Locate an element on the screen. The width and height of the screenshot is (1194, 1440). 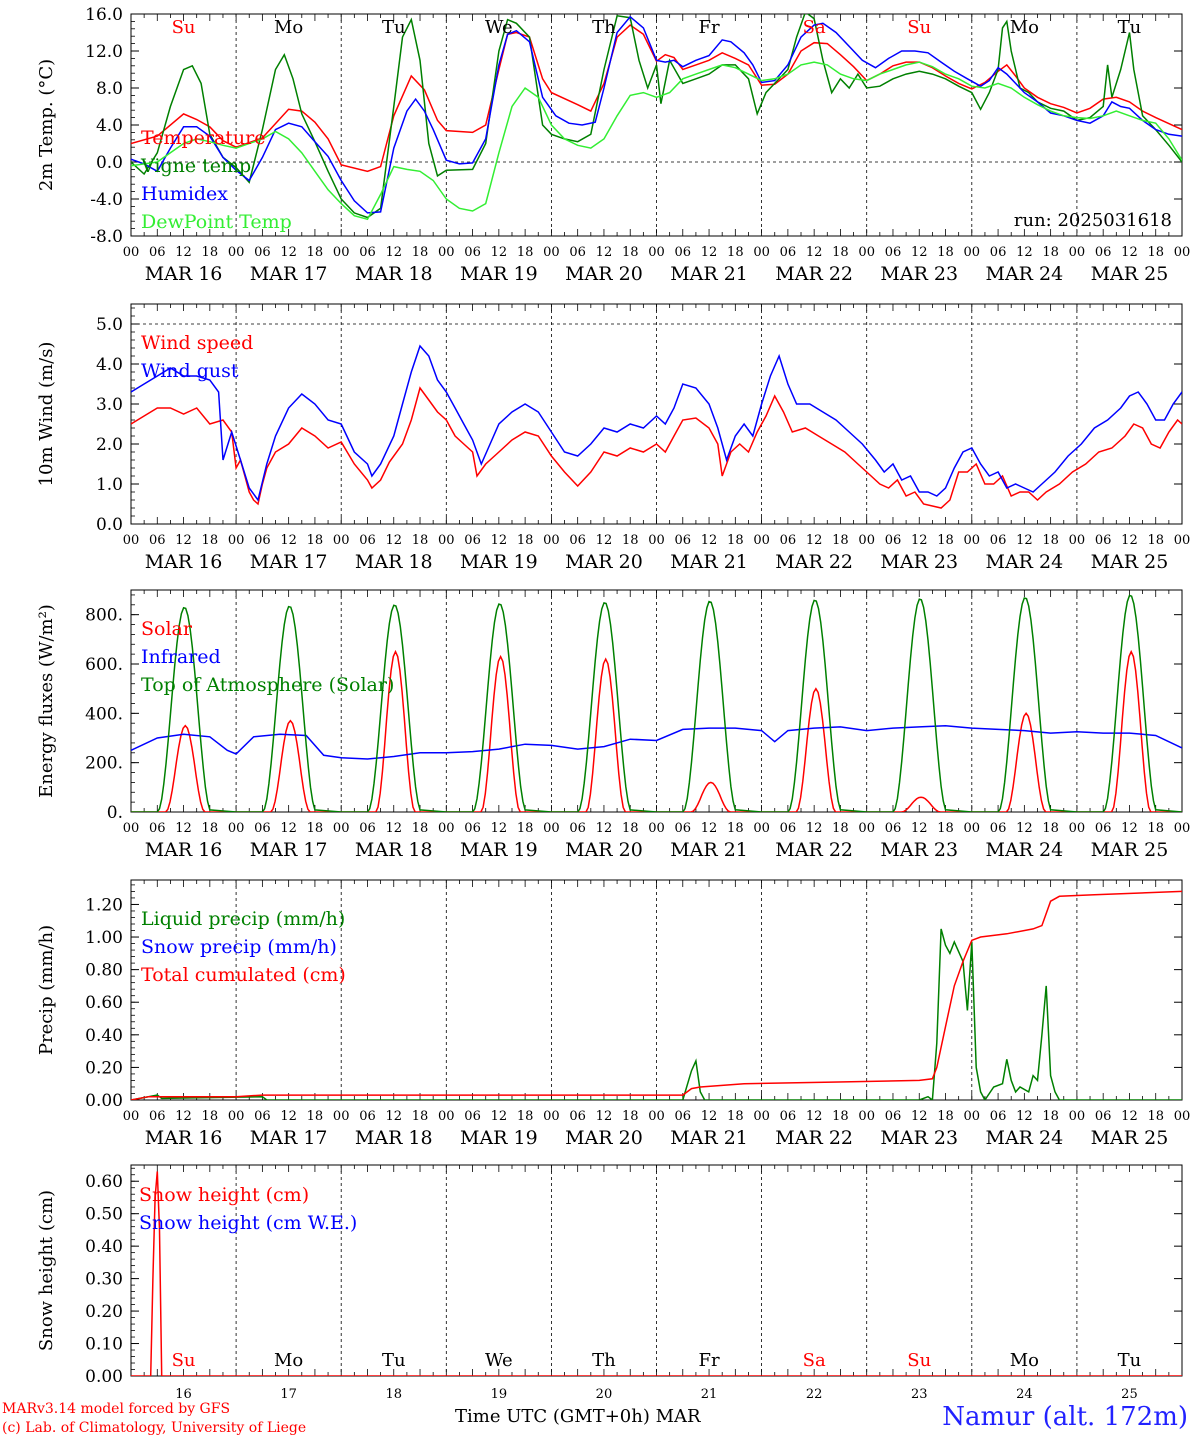
y-tick-label: 0. is located at coordinates (115, 813).